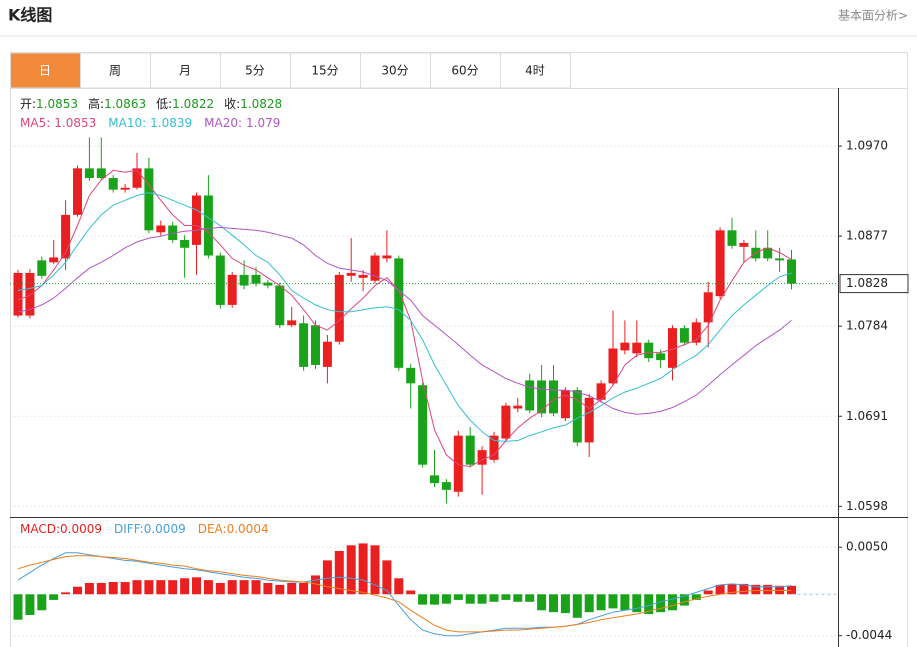 Image resolution: width=917 pixels, height=647 pixels. I want to click on ohlc-value: 1.0853, so click(57, 104).